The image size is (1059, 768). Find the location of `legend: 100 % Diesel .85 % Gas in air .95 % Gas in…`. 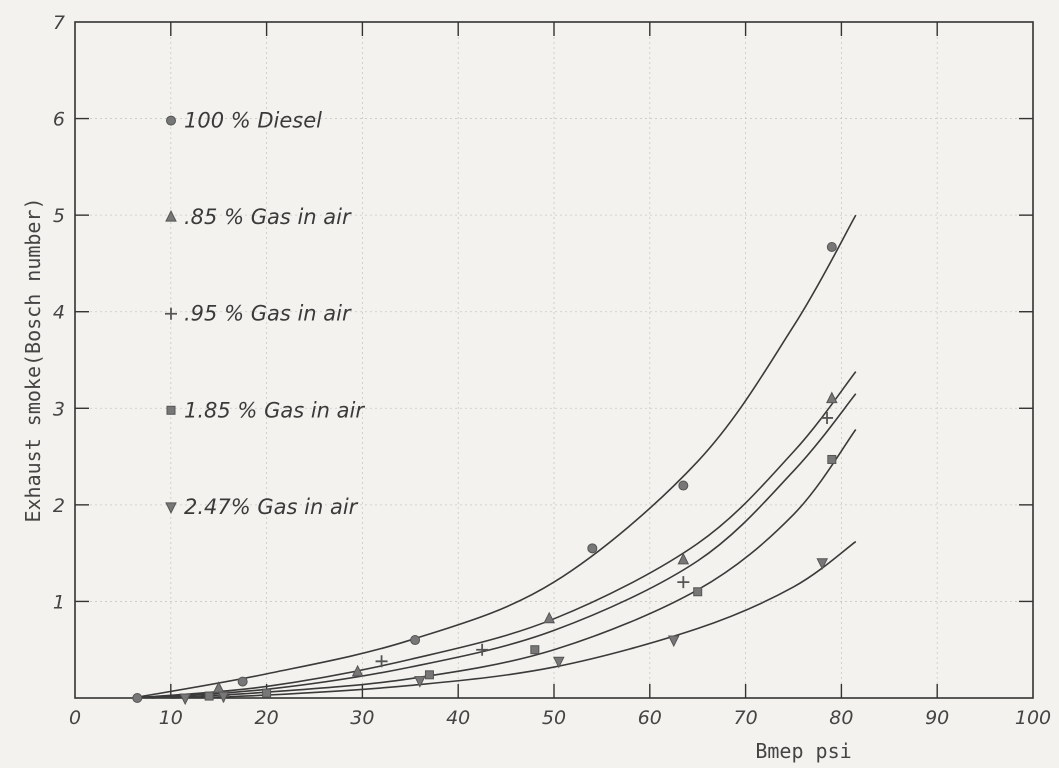

legend: 100 % Diesel .85 % Gas in air .95 % Gas in… is located at coordinates (265, 314).